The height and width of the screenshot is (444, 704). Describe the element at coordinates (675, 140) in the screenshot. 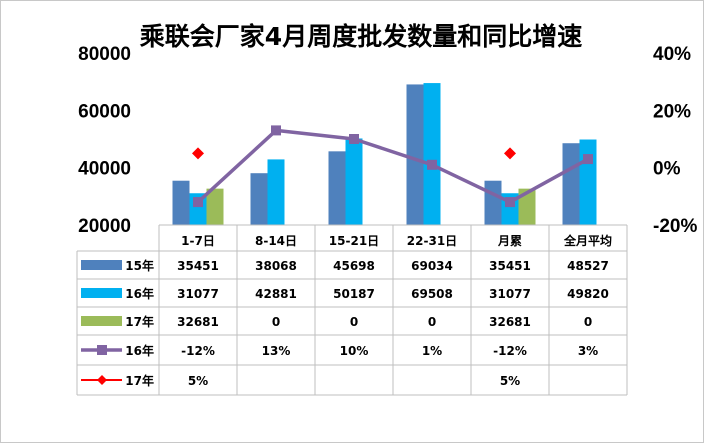

I see `right-axis-labels: 40% 20% 0% -20%` at that location.